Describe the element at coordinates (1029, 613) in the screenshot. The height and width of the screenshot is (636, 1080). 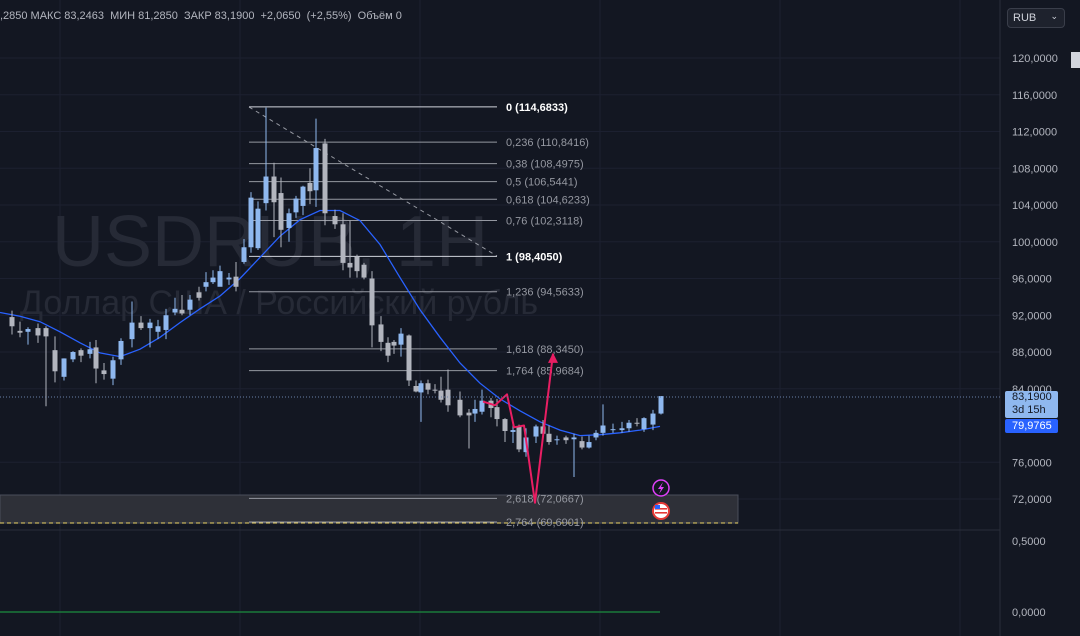
I see `indicator-tick-label: 0,0000` at that location.